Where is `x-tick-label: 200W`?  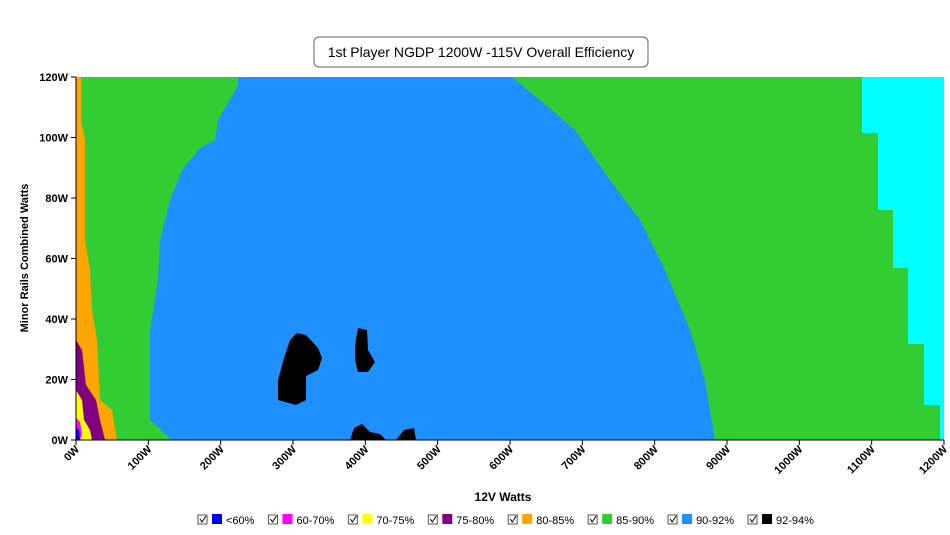
x-tick-label: 200W is located at coordinates (212, 457).